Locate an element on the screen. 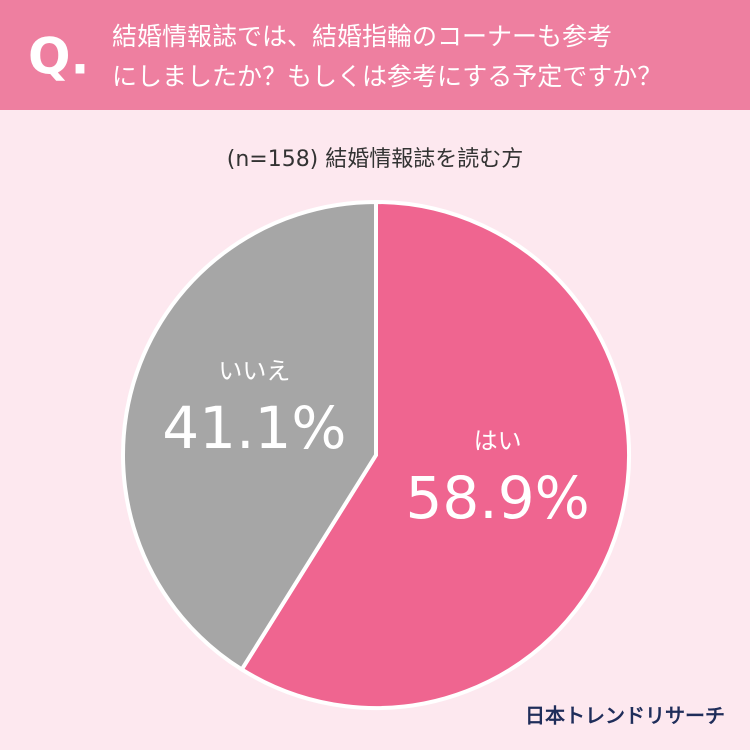  value-label: 58.9% is located at coordinates (497, 498).